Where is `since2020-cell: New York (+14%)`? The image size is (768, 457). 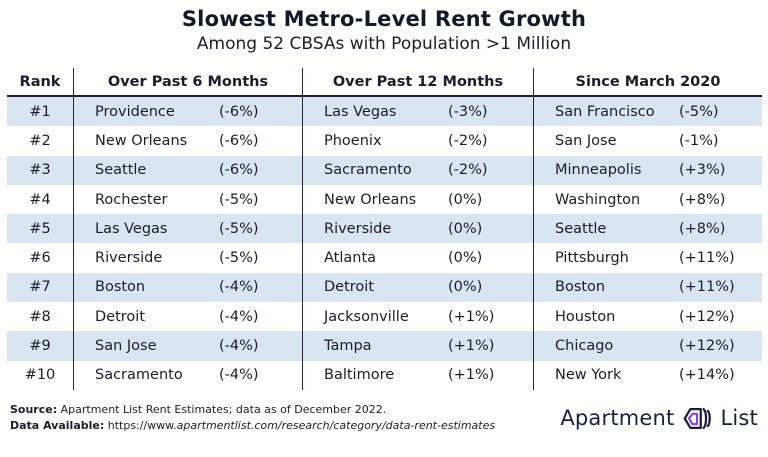
since2020-cell: New York (+14%) is located at coordinates (647, 375).